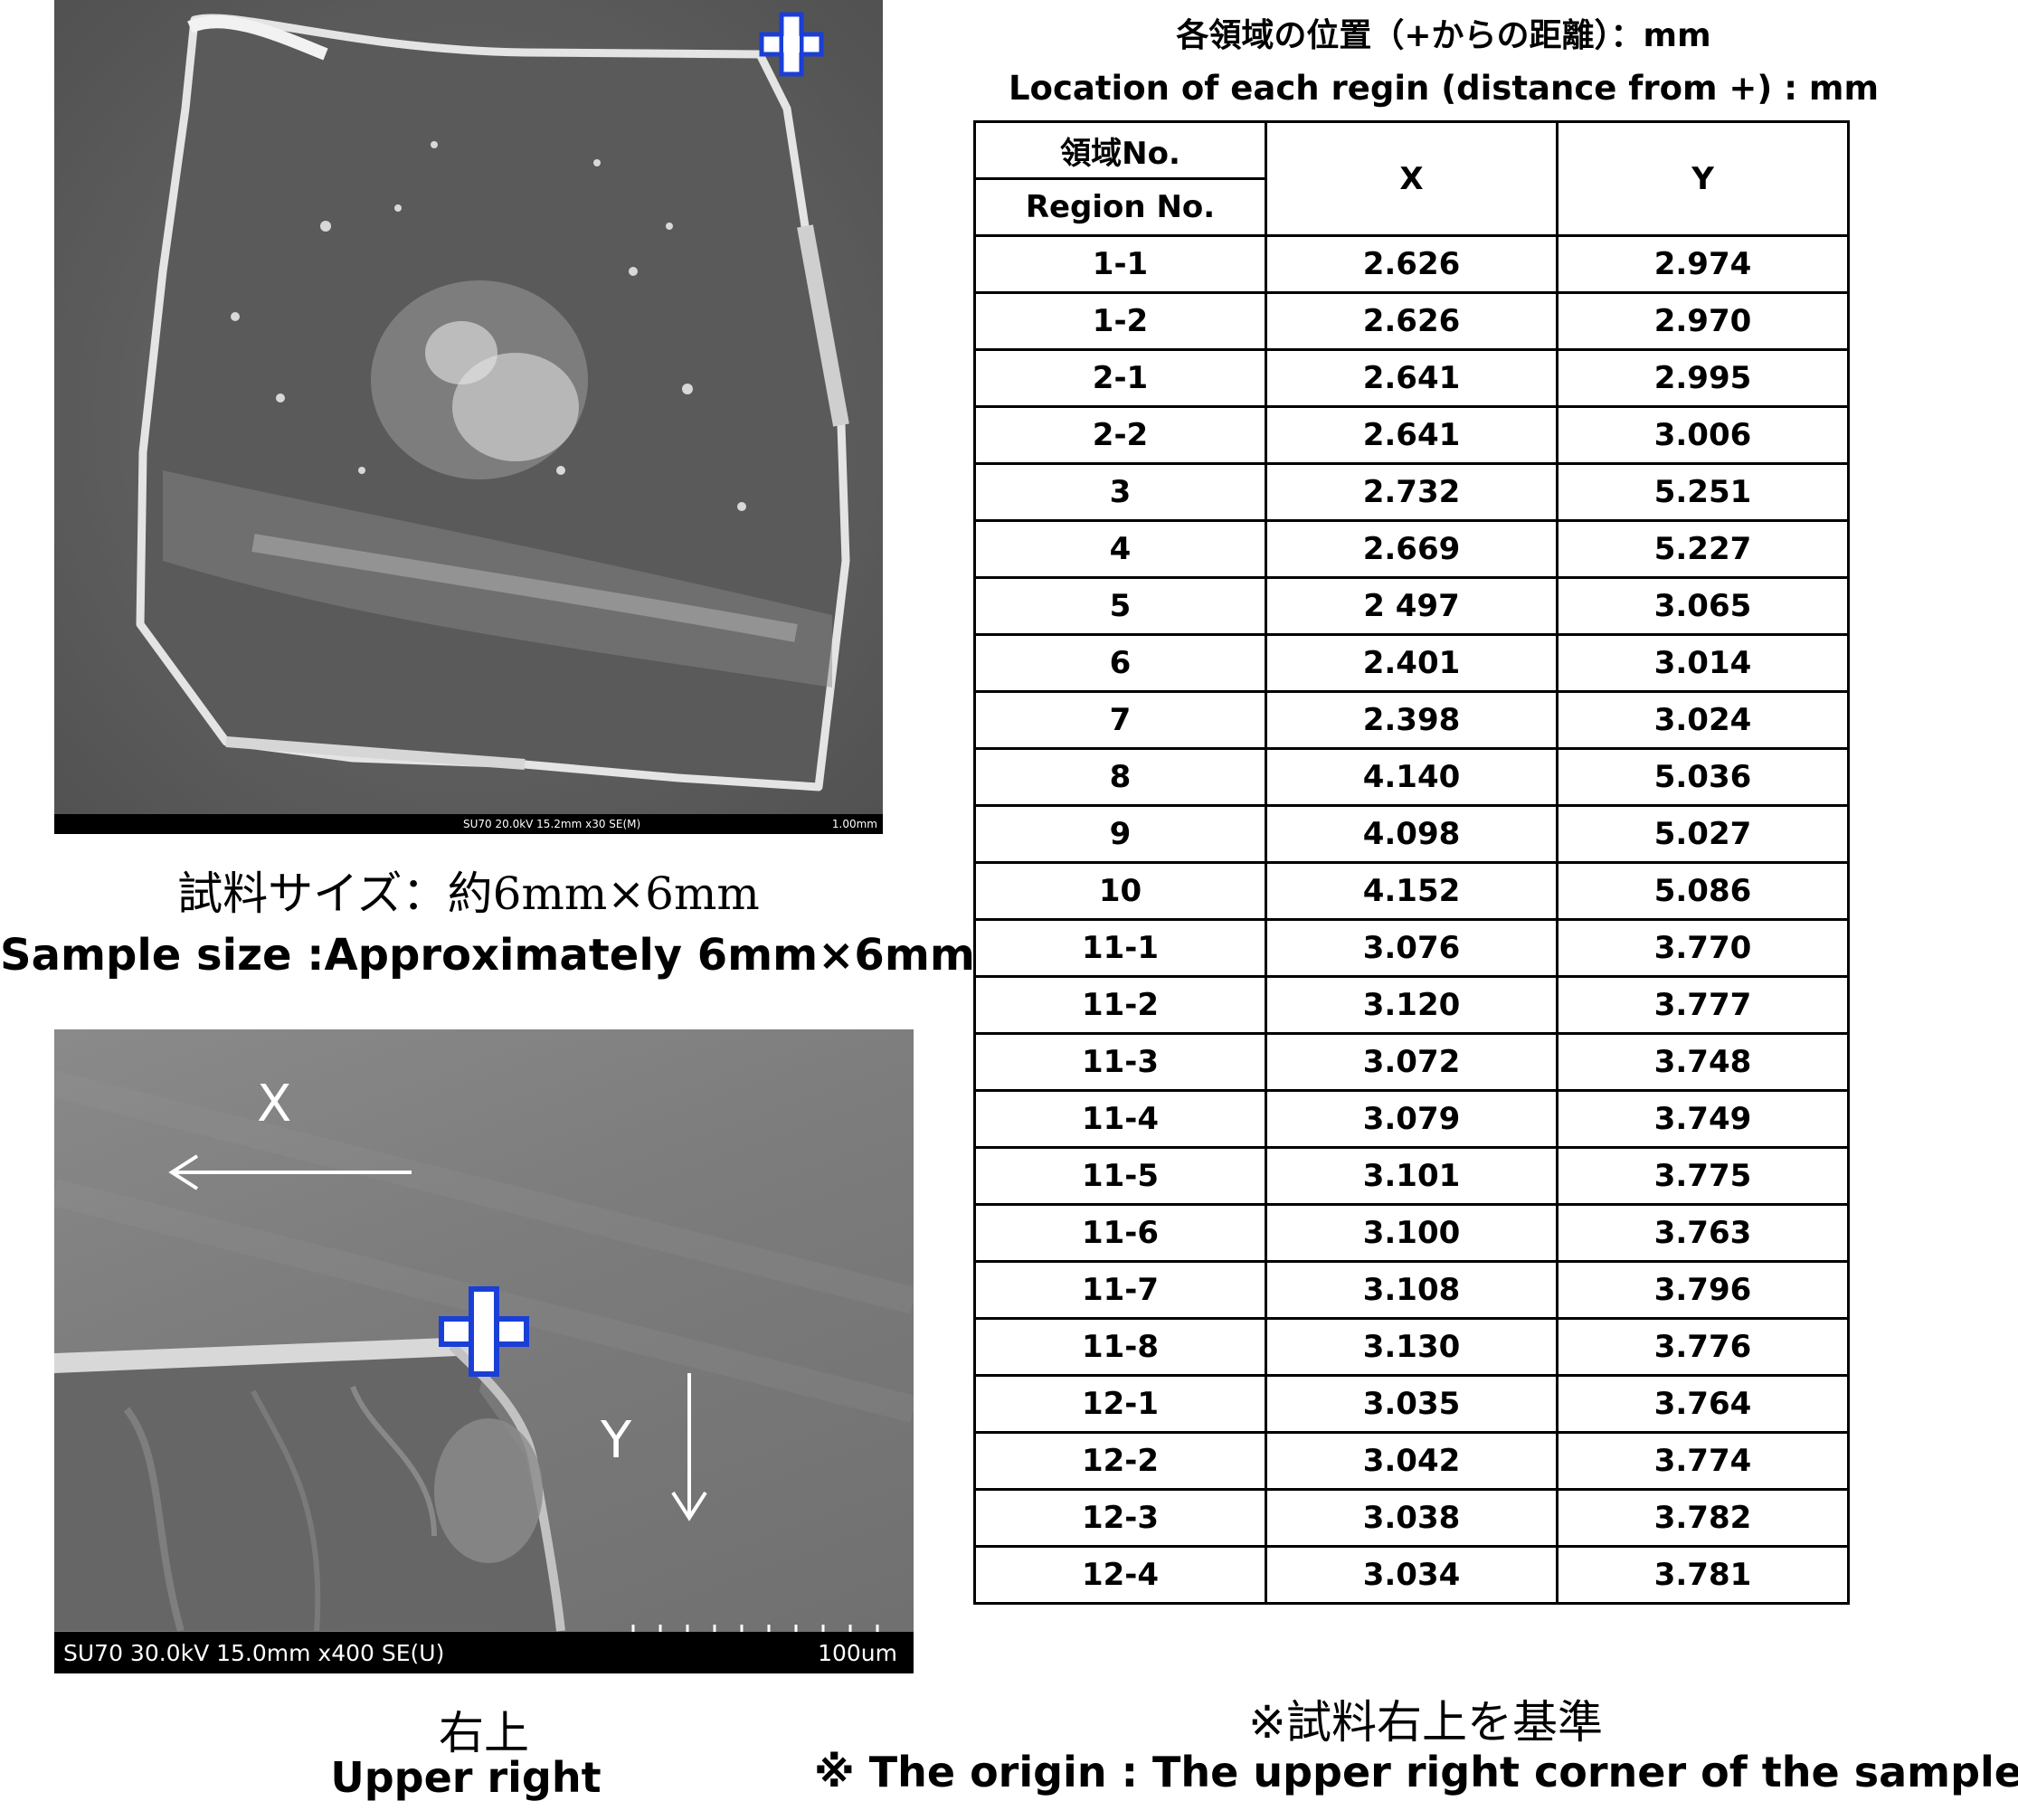  What do you see at coordinates (1703, 1404) in the screenshot?
I see `cell-y: 3.764` at bounding box center [1703, 1404].